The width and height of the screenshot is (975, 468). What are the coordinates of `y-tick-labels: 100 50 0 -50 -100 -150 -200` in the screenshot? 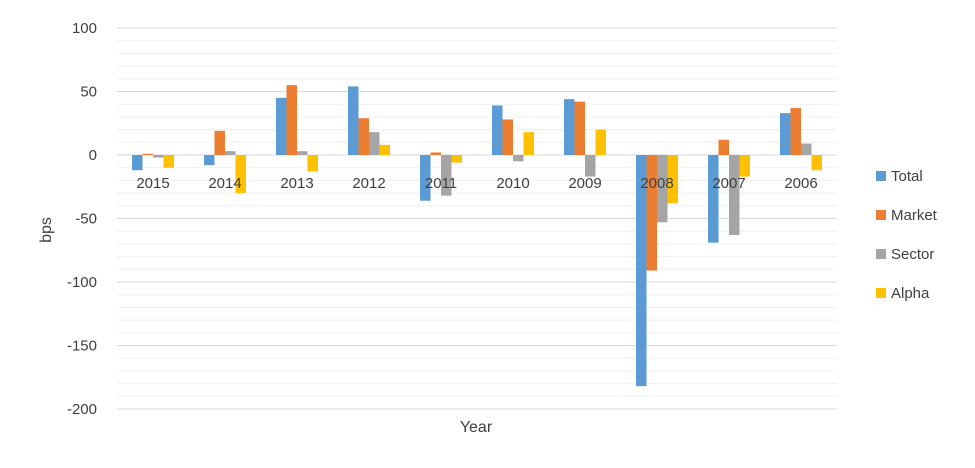 It's located at (82, 219).